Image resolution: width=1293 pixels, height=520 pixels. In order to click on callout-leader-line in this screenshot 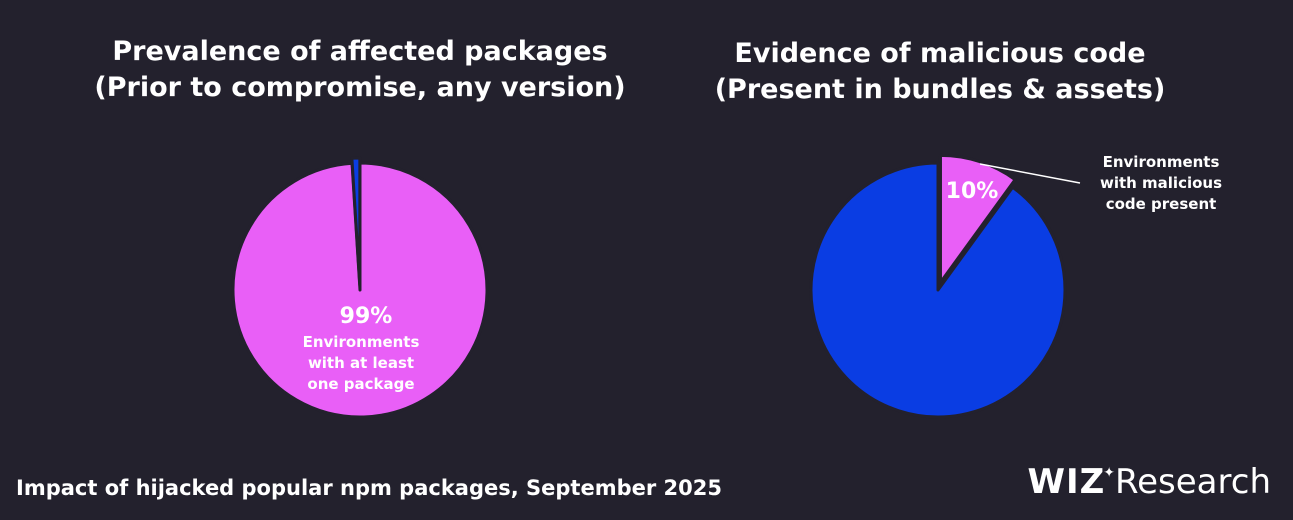, I will do `click(1030, 173)`.